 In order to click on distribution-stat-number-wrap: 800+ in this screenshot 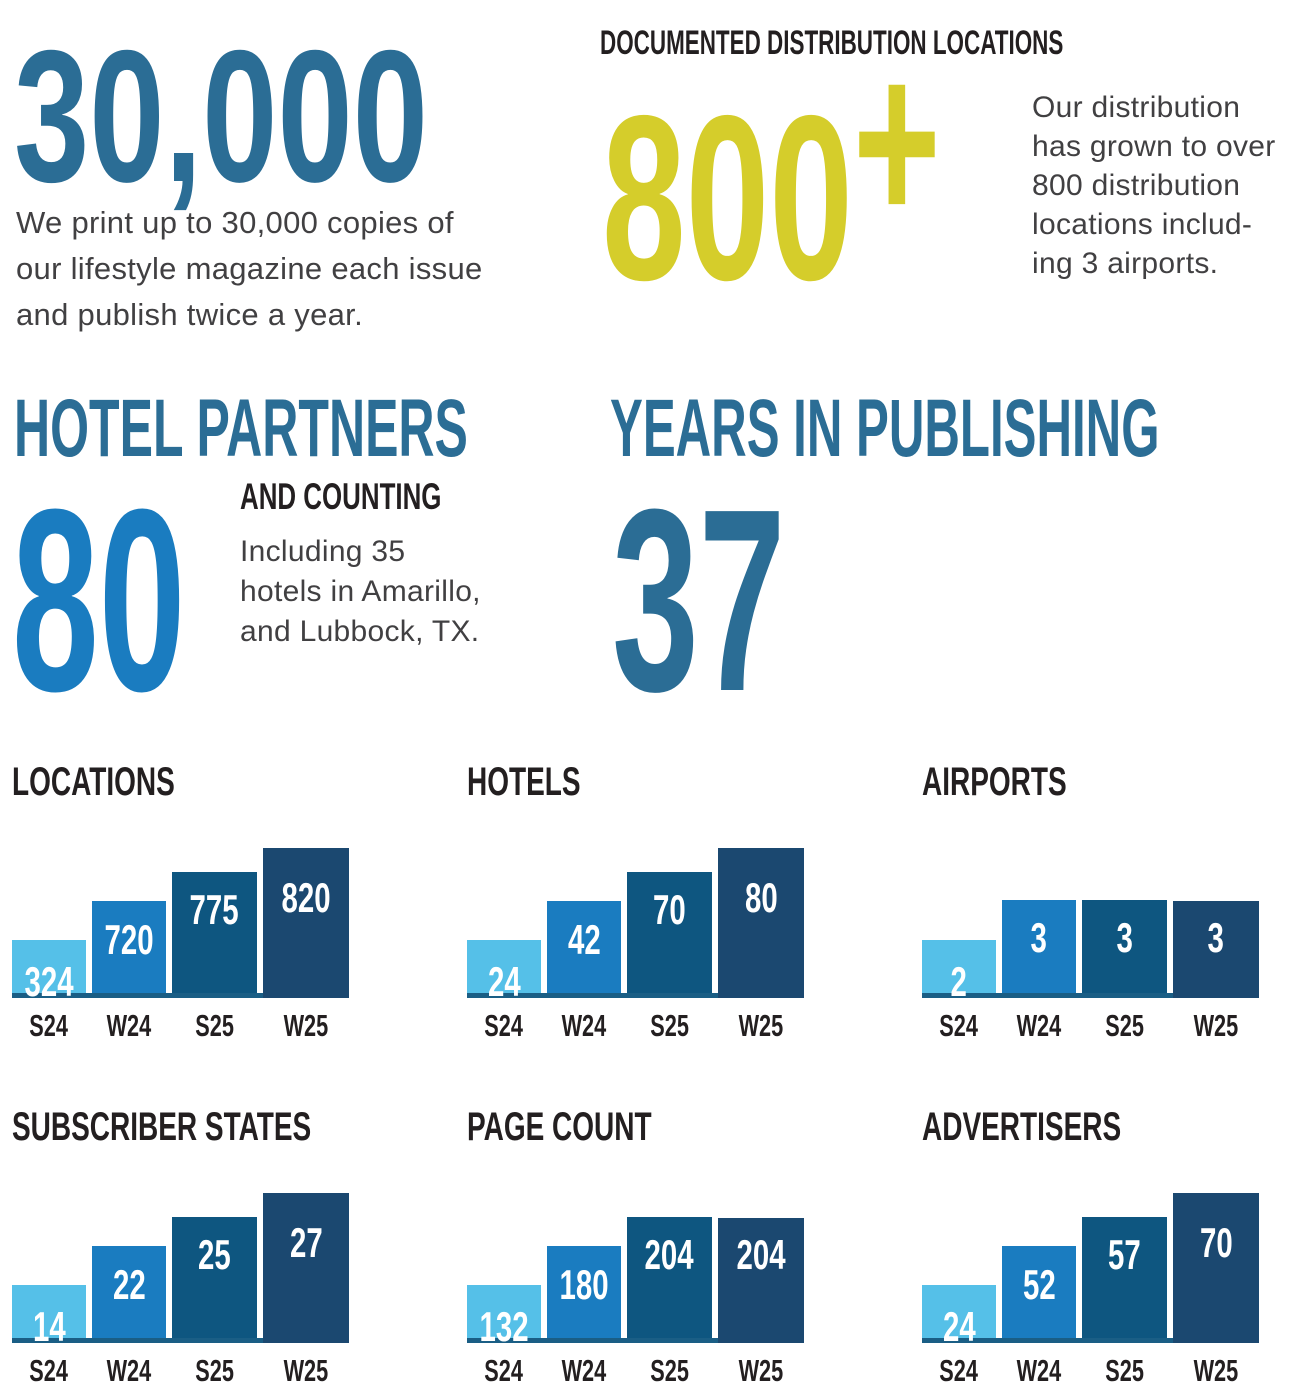, I will do `click(866, 178)`.